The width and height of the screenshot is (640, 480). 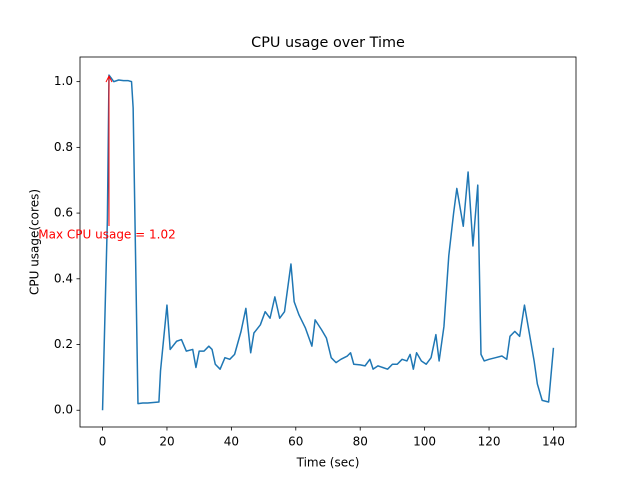 What do you see at coordinates (63, 410) in the screenshot?
I see `y-tick-label: 0.0` at bounding box center [63, 410].